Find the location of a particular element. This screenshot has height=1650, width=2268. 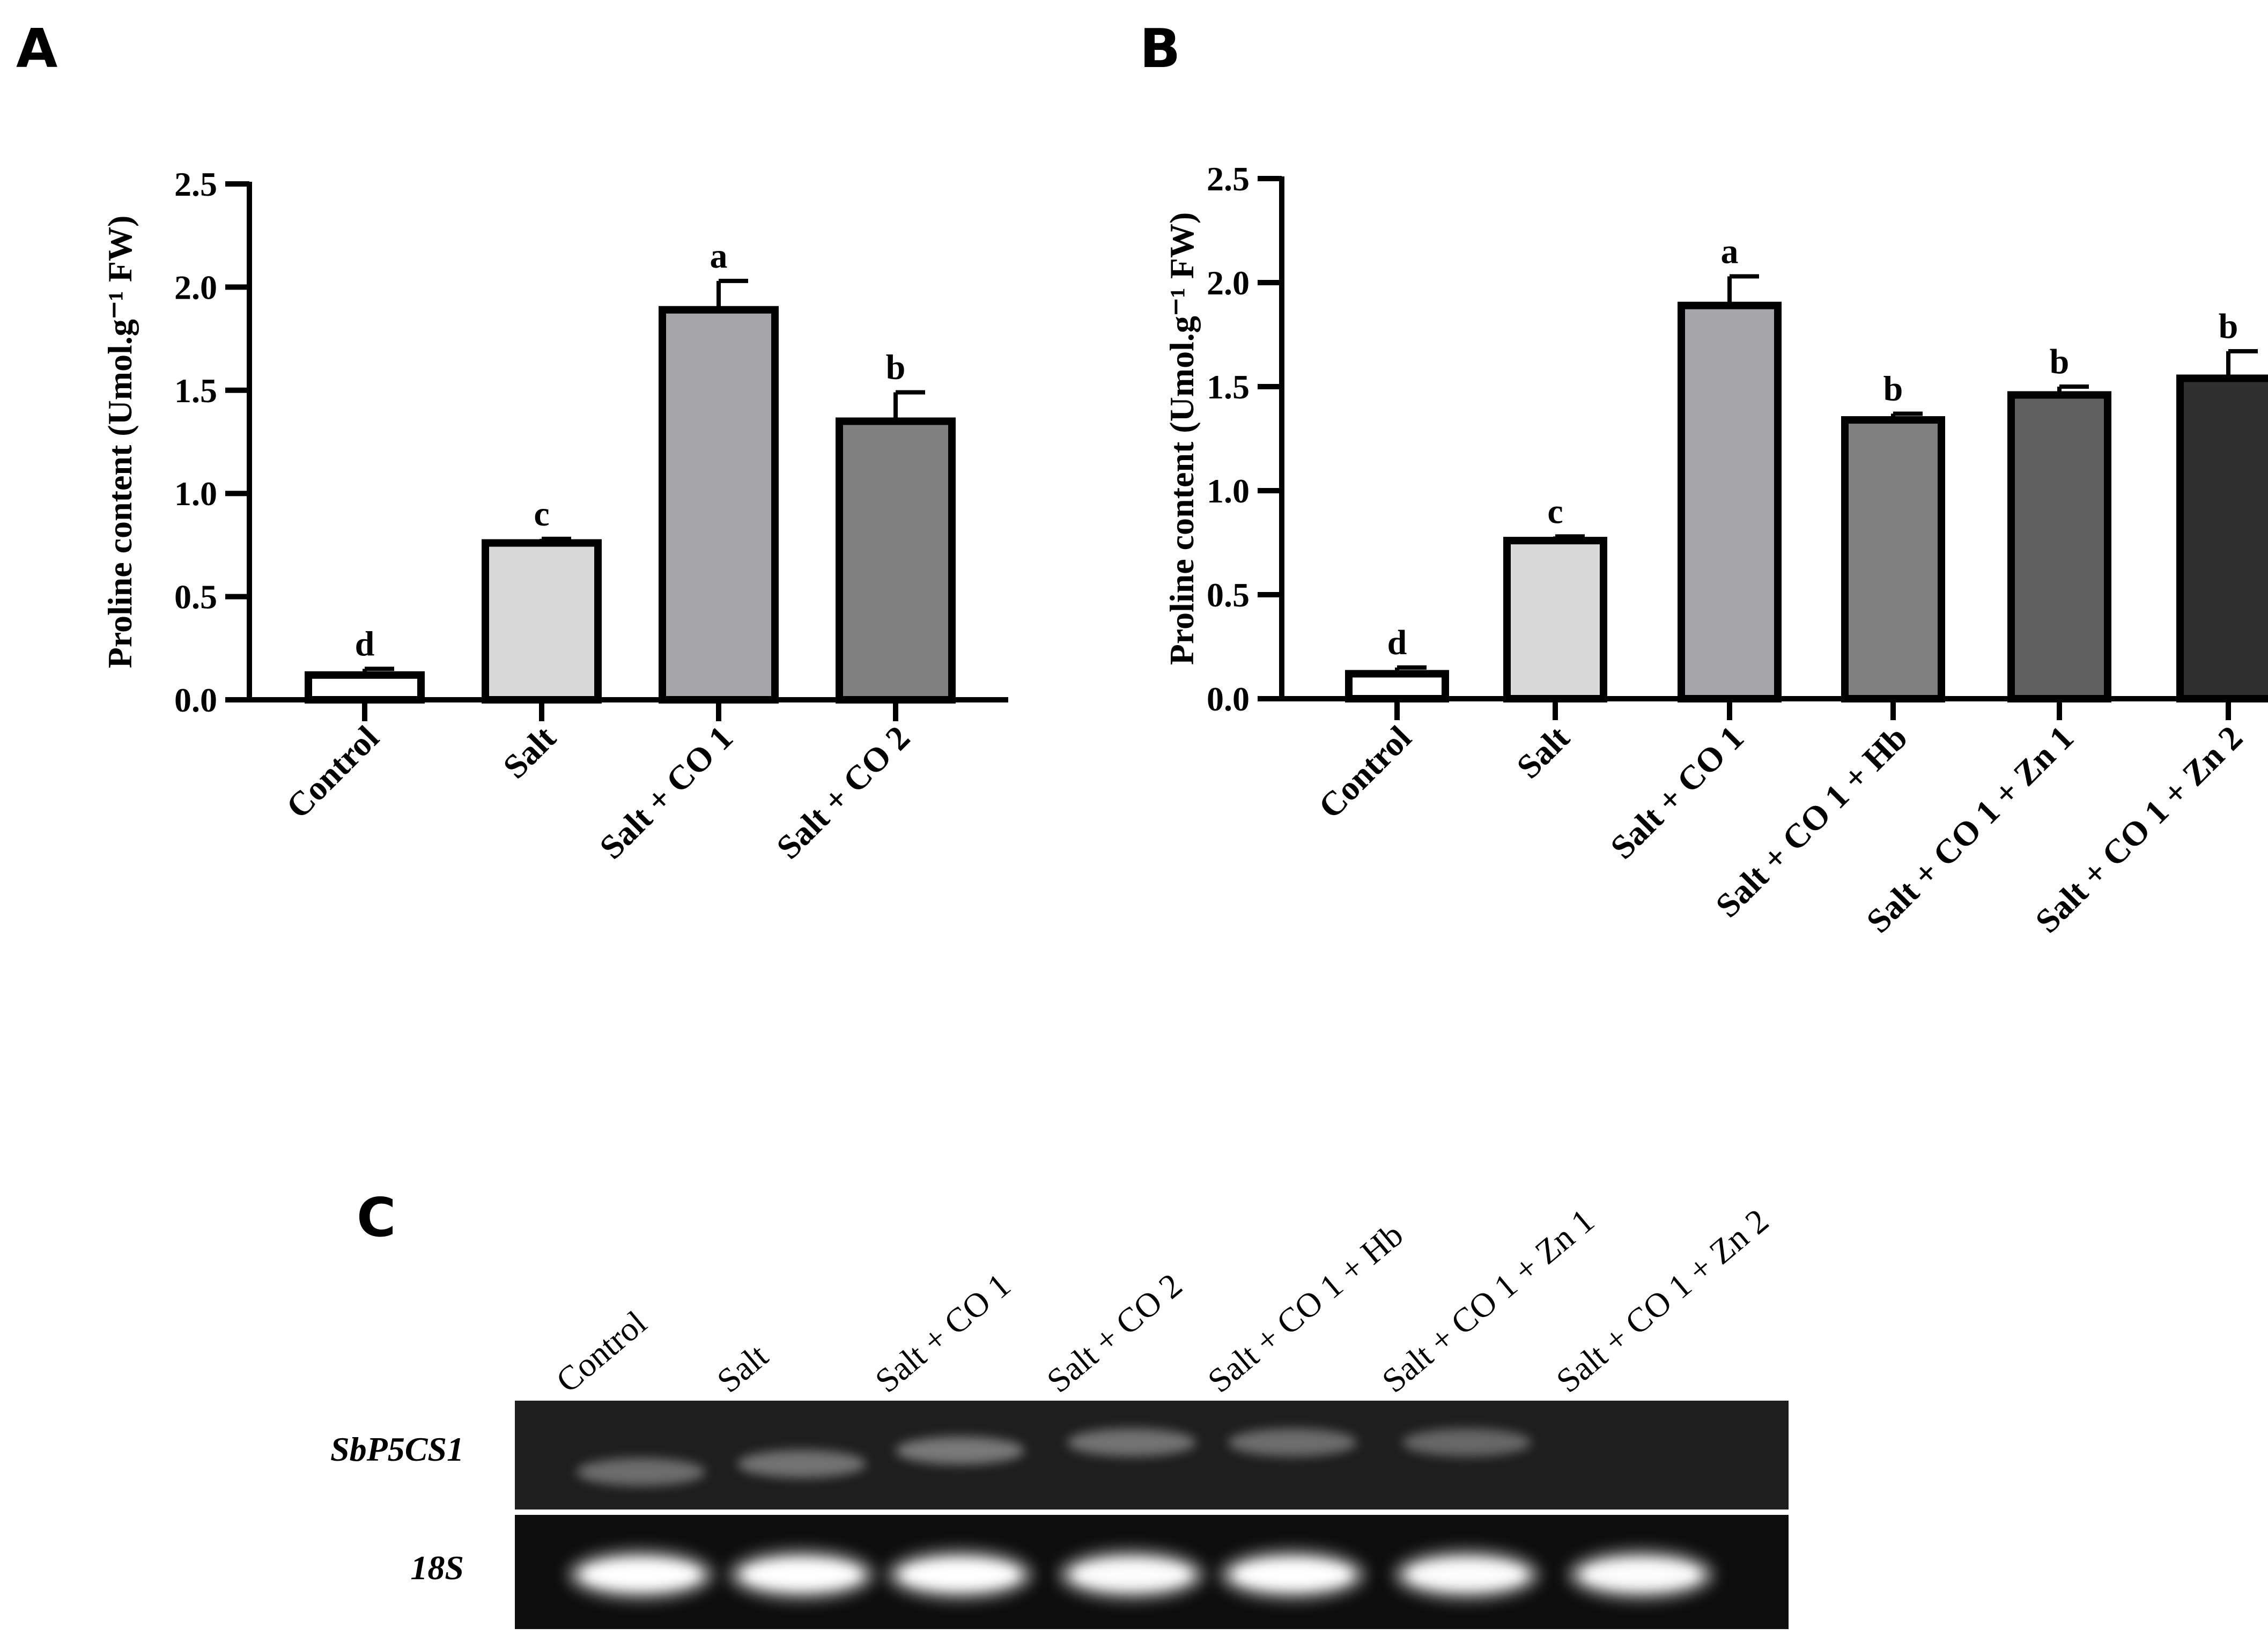

gel-lane-label: Salt is located at coordinates (742, 1368).